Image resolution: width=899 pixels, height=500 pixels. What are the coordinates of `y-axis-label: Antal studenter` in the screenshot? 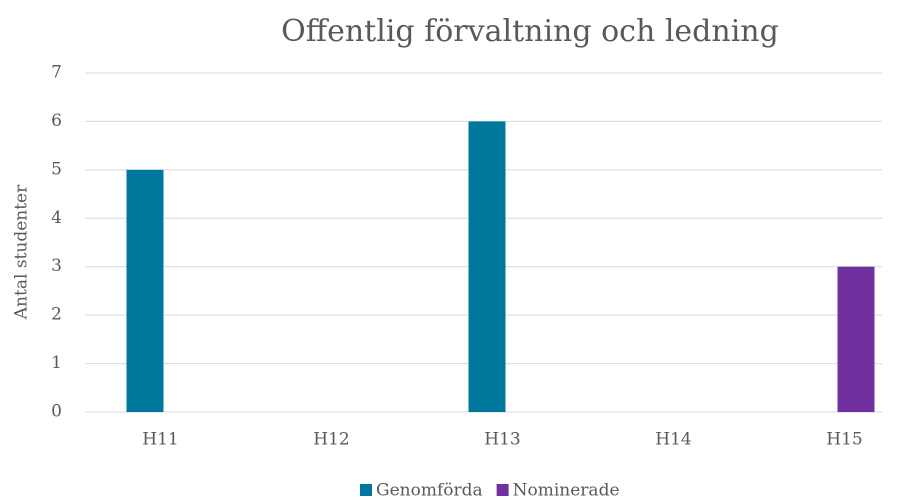 It's located at (22, 252).